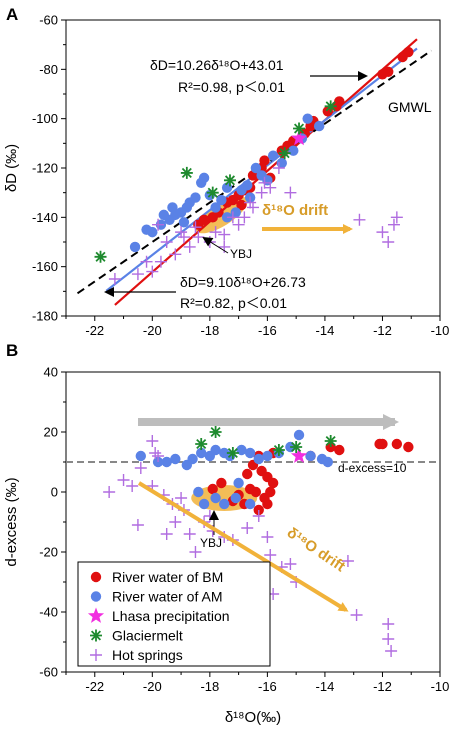 This screenshot has height=736, width=457. What do you see at coordinates (51, 432) in the screenshot?
I see `y-tick-label-b: 20` at bounding box center [51, 432].